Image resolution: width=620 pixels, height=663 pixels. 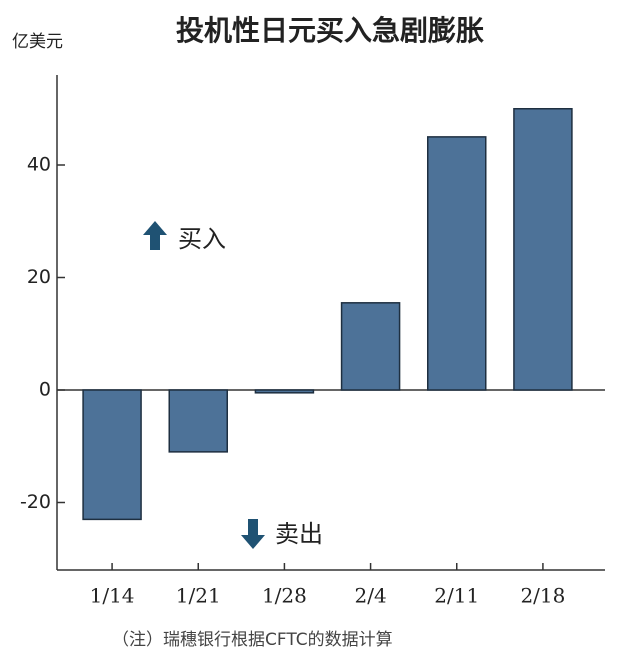 I want to click on y-axis-label: 亿美元, so click(x=37, y=42).